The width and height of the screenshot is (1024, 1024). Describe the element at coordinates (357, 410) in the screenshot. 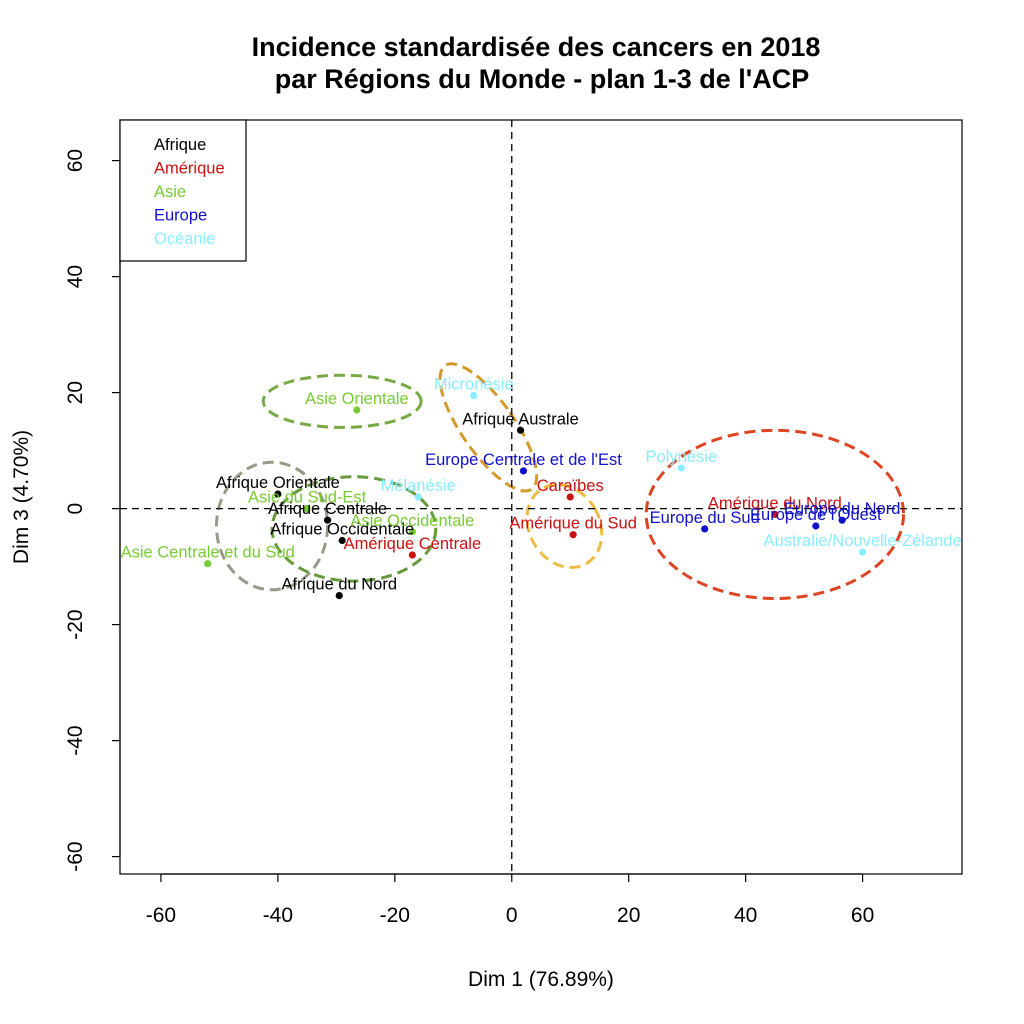

I see `point-asie-orientale` at that location.